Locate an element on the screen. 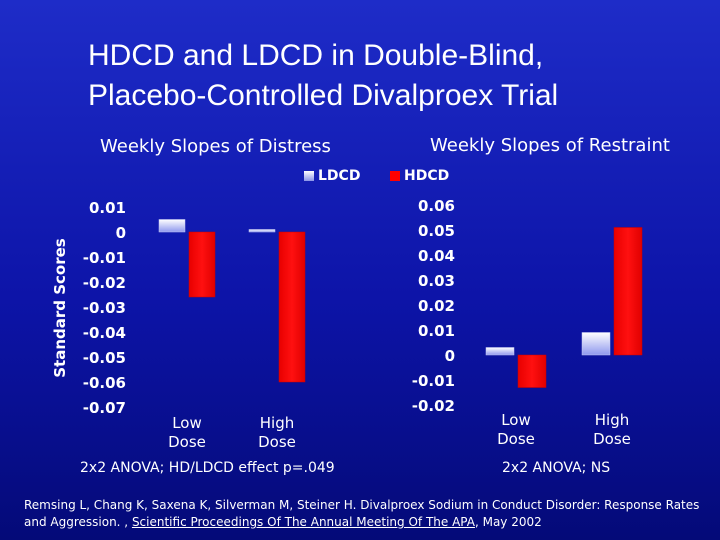  citation-date: , May 2002 is located at coordinates (508, 522).